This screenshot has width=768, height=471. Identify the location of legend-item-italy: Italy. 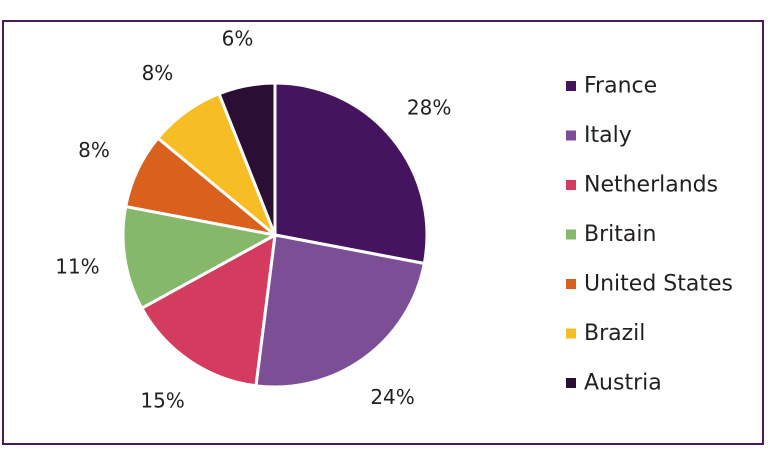
(599, 135).